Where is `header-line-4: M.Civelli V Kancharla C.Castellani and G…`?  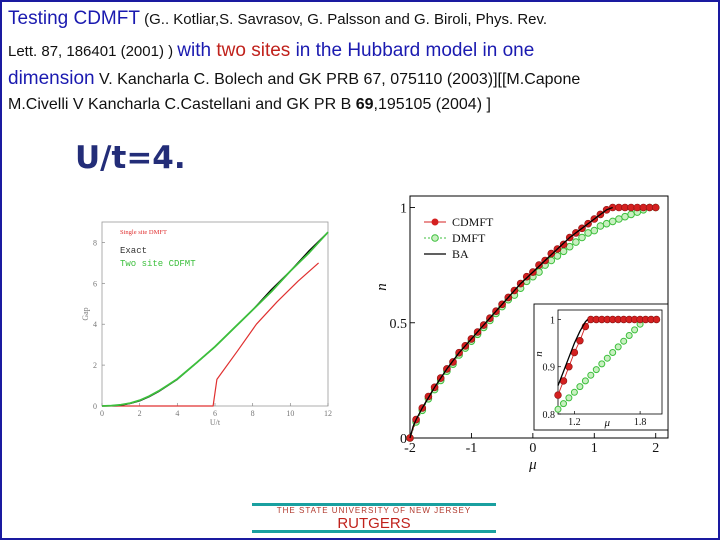
header-line-4: M.Civelli V Kancharla C.Castellani and G… is located at coordinates (249, 105).